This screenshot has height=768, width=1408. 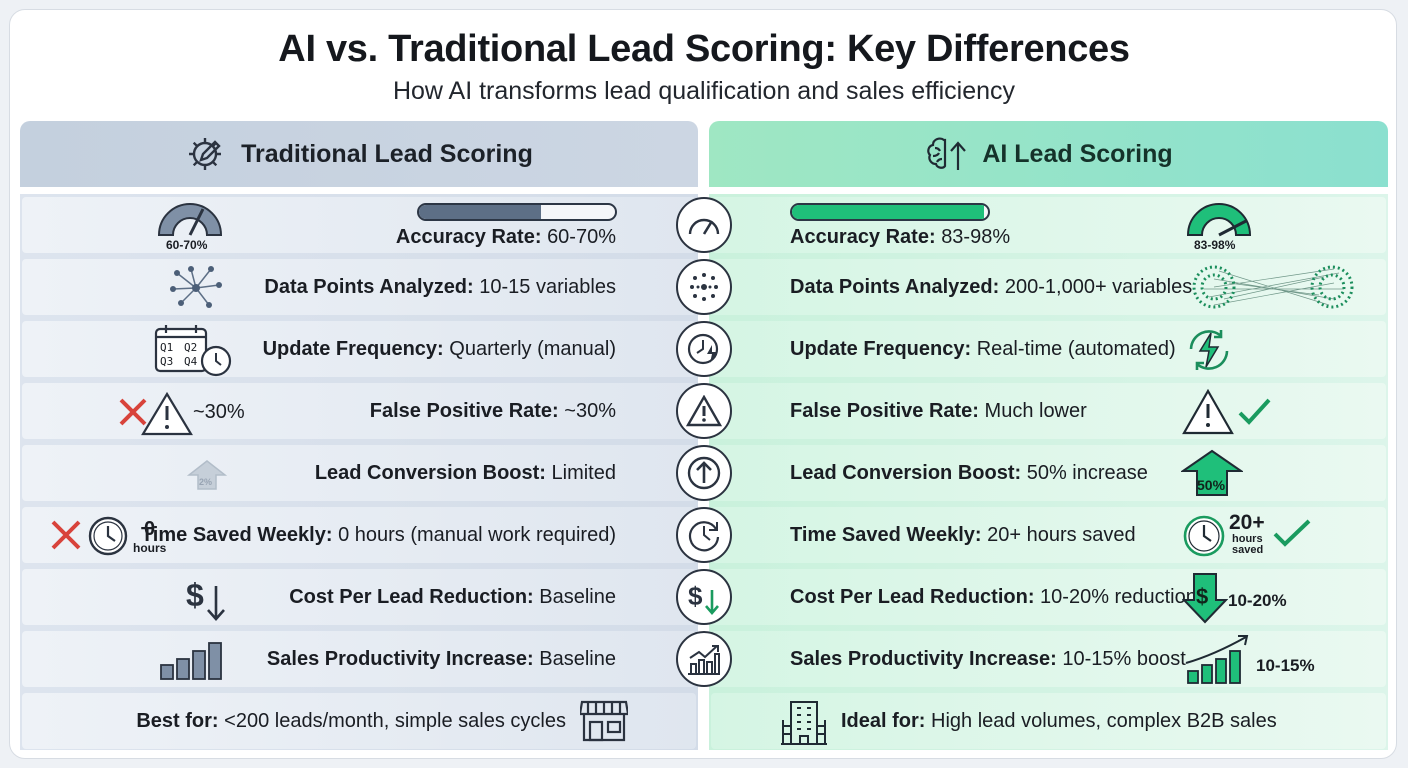 I want to click on ai-conversion-badge: 50%, so click(x=1211, y=485).